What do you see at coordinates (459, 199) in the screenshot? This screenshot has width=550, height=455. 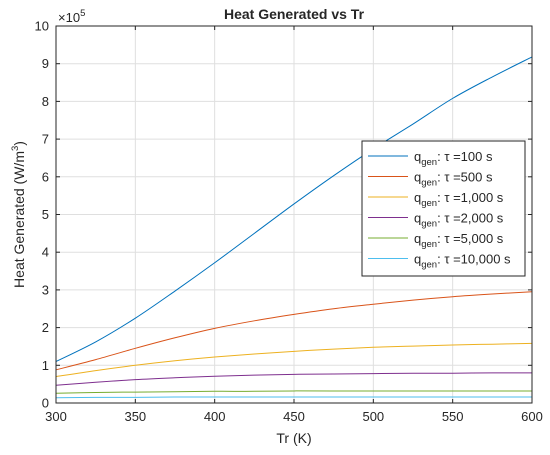 I see `legend-entry: qgen: τ =1,000 s` at bounding box center [459, 199].